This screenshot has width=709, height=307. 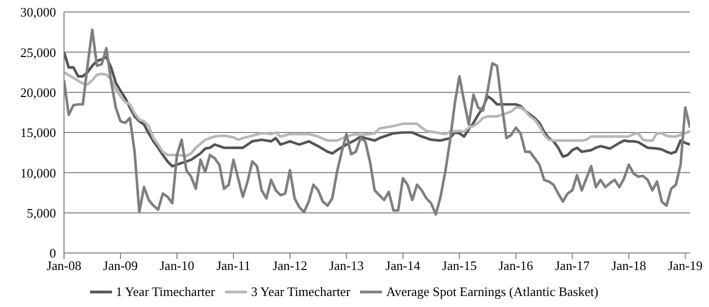 I want to click on x-tick-label: Jan-14, so click(x=403, y=266).